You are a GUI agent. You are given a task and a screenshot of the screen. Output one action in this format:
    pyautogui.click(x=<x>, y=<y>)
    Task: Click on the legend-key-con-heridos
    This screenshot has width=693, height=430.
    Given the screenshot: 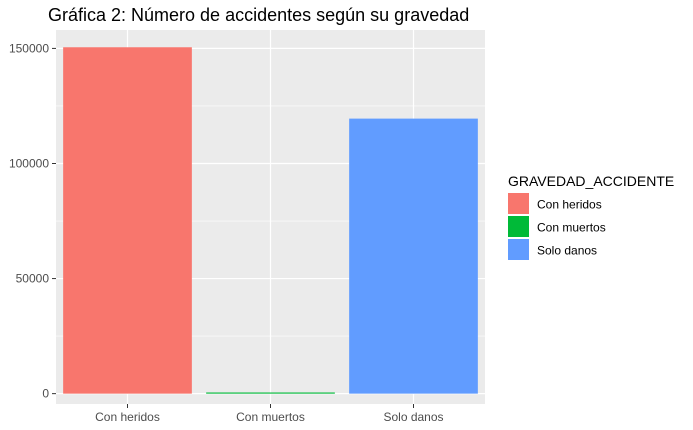 What is the action you would take?
    pyautogui.click(x=518, y=203)
    